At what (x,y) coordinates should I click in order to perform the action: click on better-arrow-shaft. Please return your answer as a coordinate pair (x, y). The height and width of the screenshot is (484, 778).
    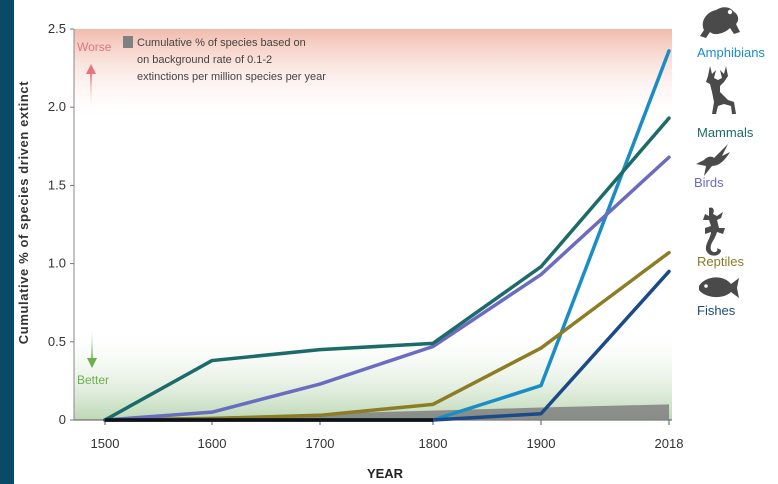
    Looking at the image, I should click on (92, 345).